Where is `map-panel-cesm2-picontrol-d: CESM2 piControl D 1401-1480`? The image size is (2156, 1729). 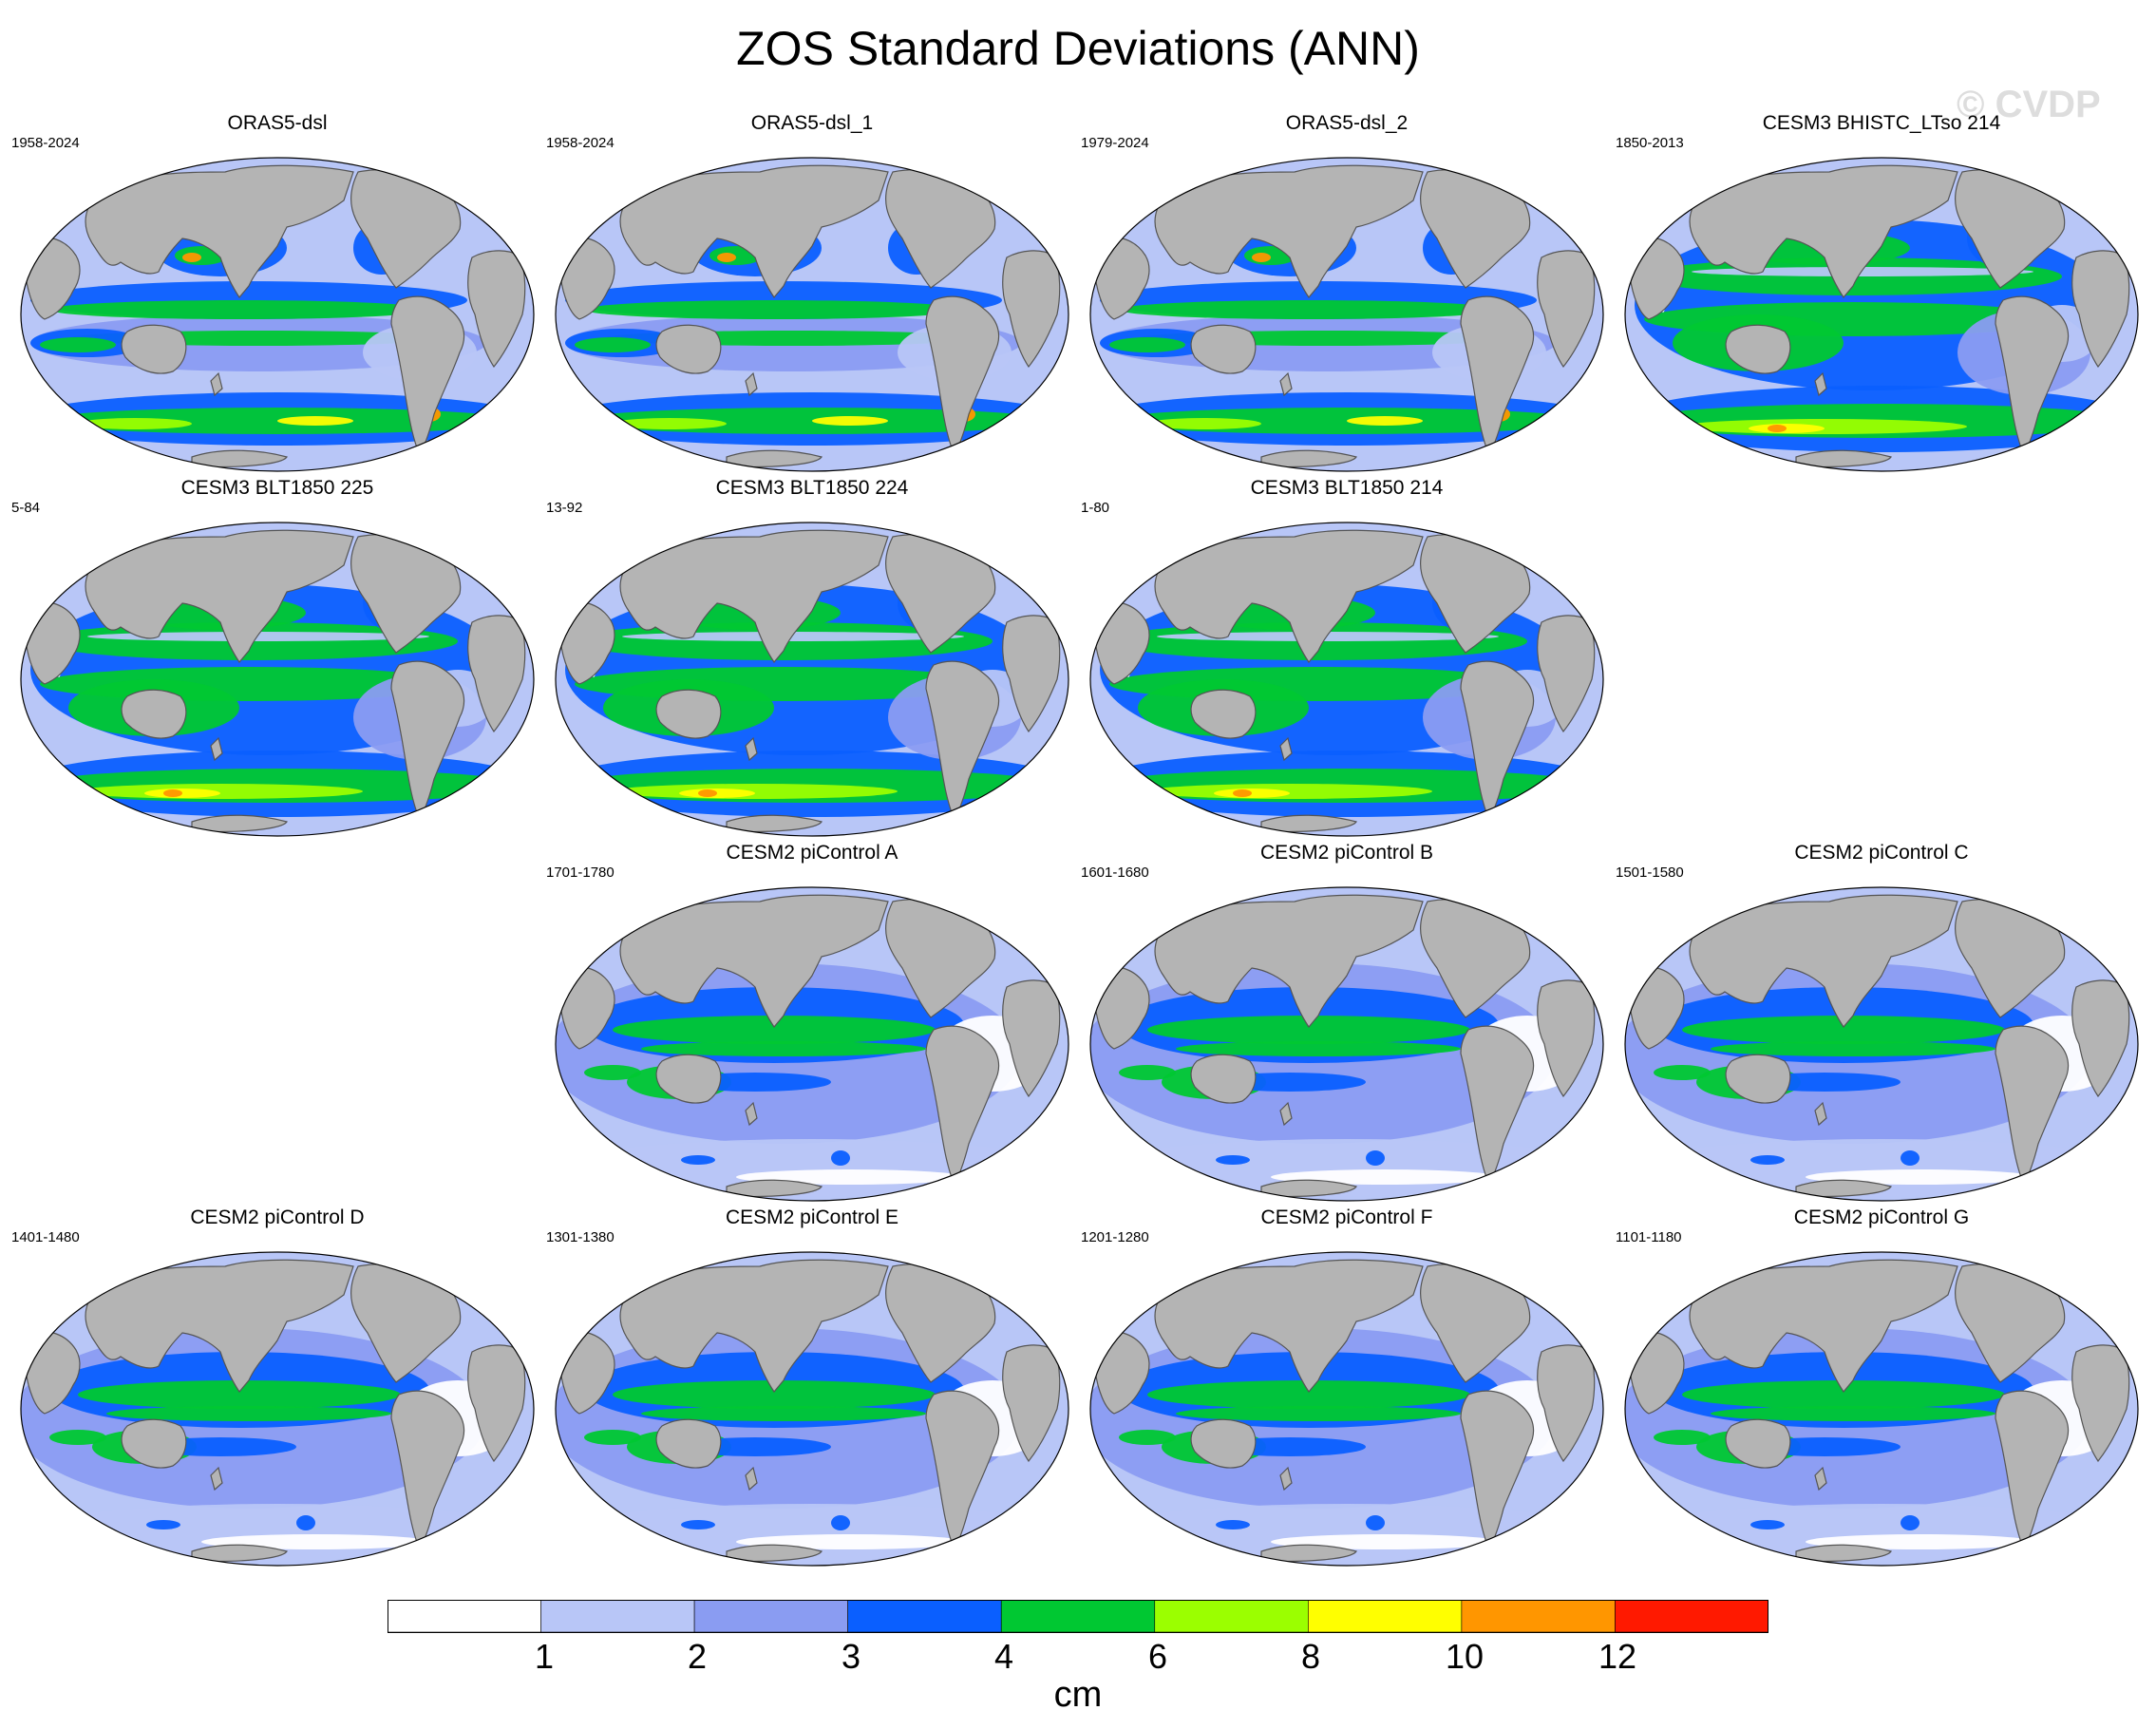
map-panel-cesm2-picontrol-d: CESM2 piControl D 1401-1480 is located at coordinates (277, 1389).